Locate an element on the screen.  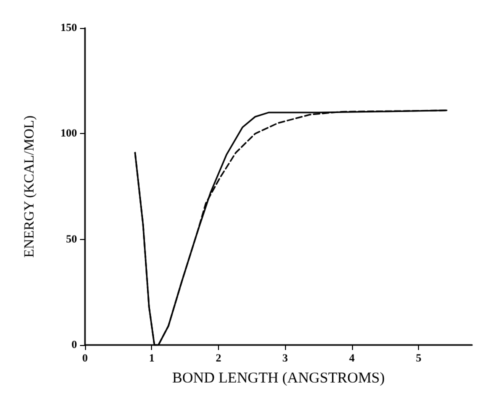
x-tick-label: 2 is located at coordinates (219, 358).